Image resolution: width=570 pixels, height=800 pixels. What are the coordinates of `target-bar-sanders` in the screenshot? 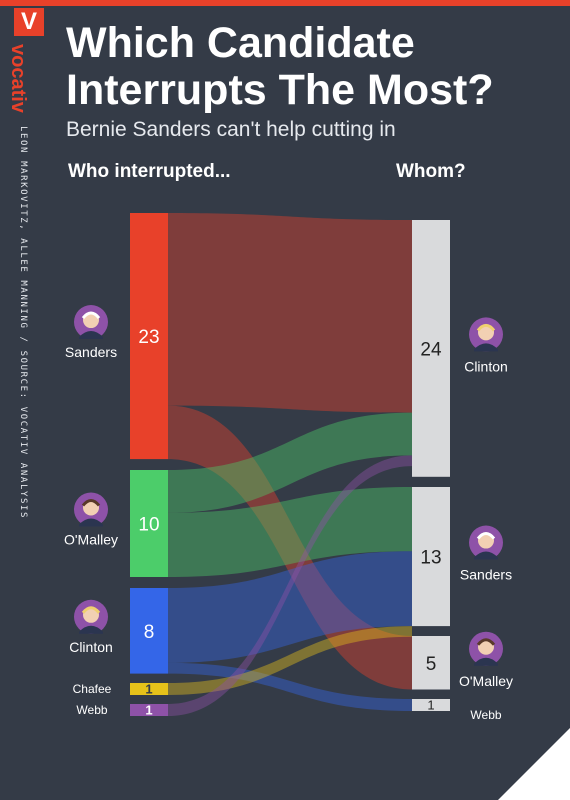 It's located at (431, 557).